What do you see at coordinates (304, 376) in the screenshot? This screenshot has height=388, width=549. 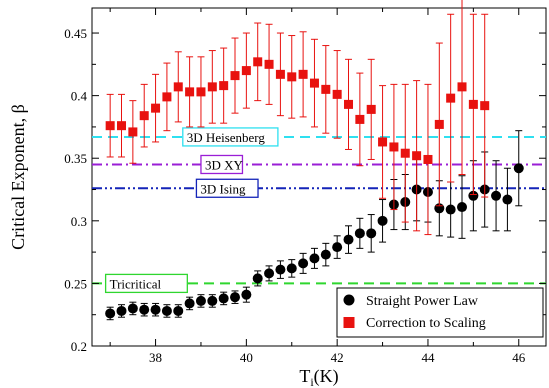 I see `x-axis-label-main: T` at bounding box center [304, 376].